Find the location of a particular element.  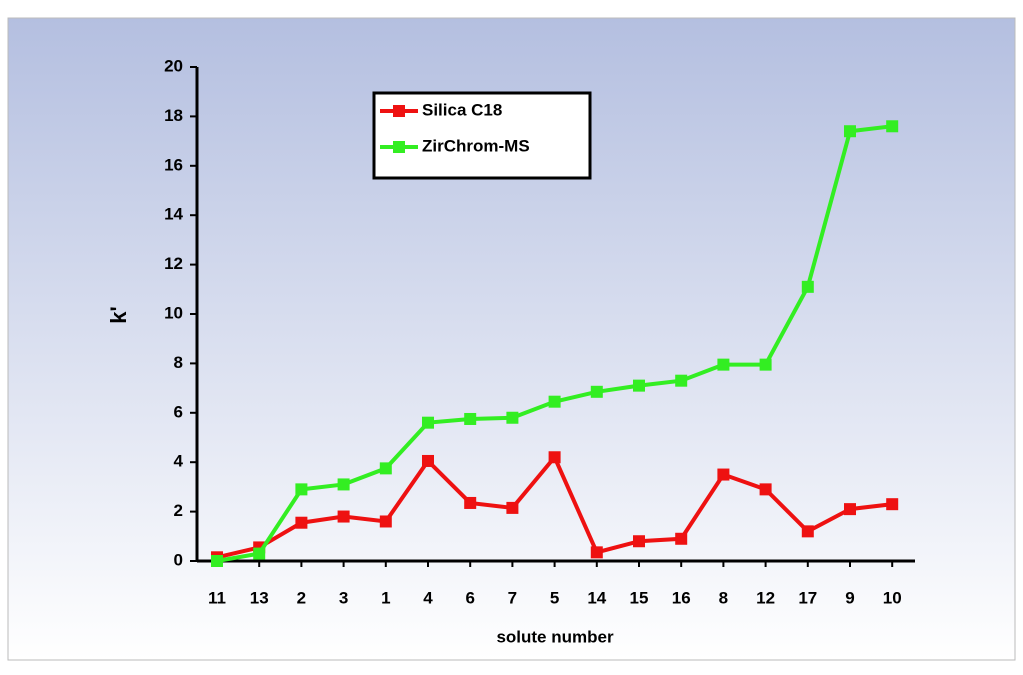

x-tick-label: 1 is located at coordinates (385, 597).